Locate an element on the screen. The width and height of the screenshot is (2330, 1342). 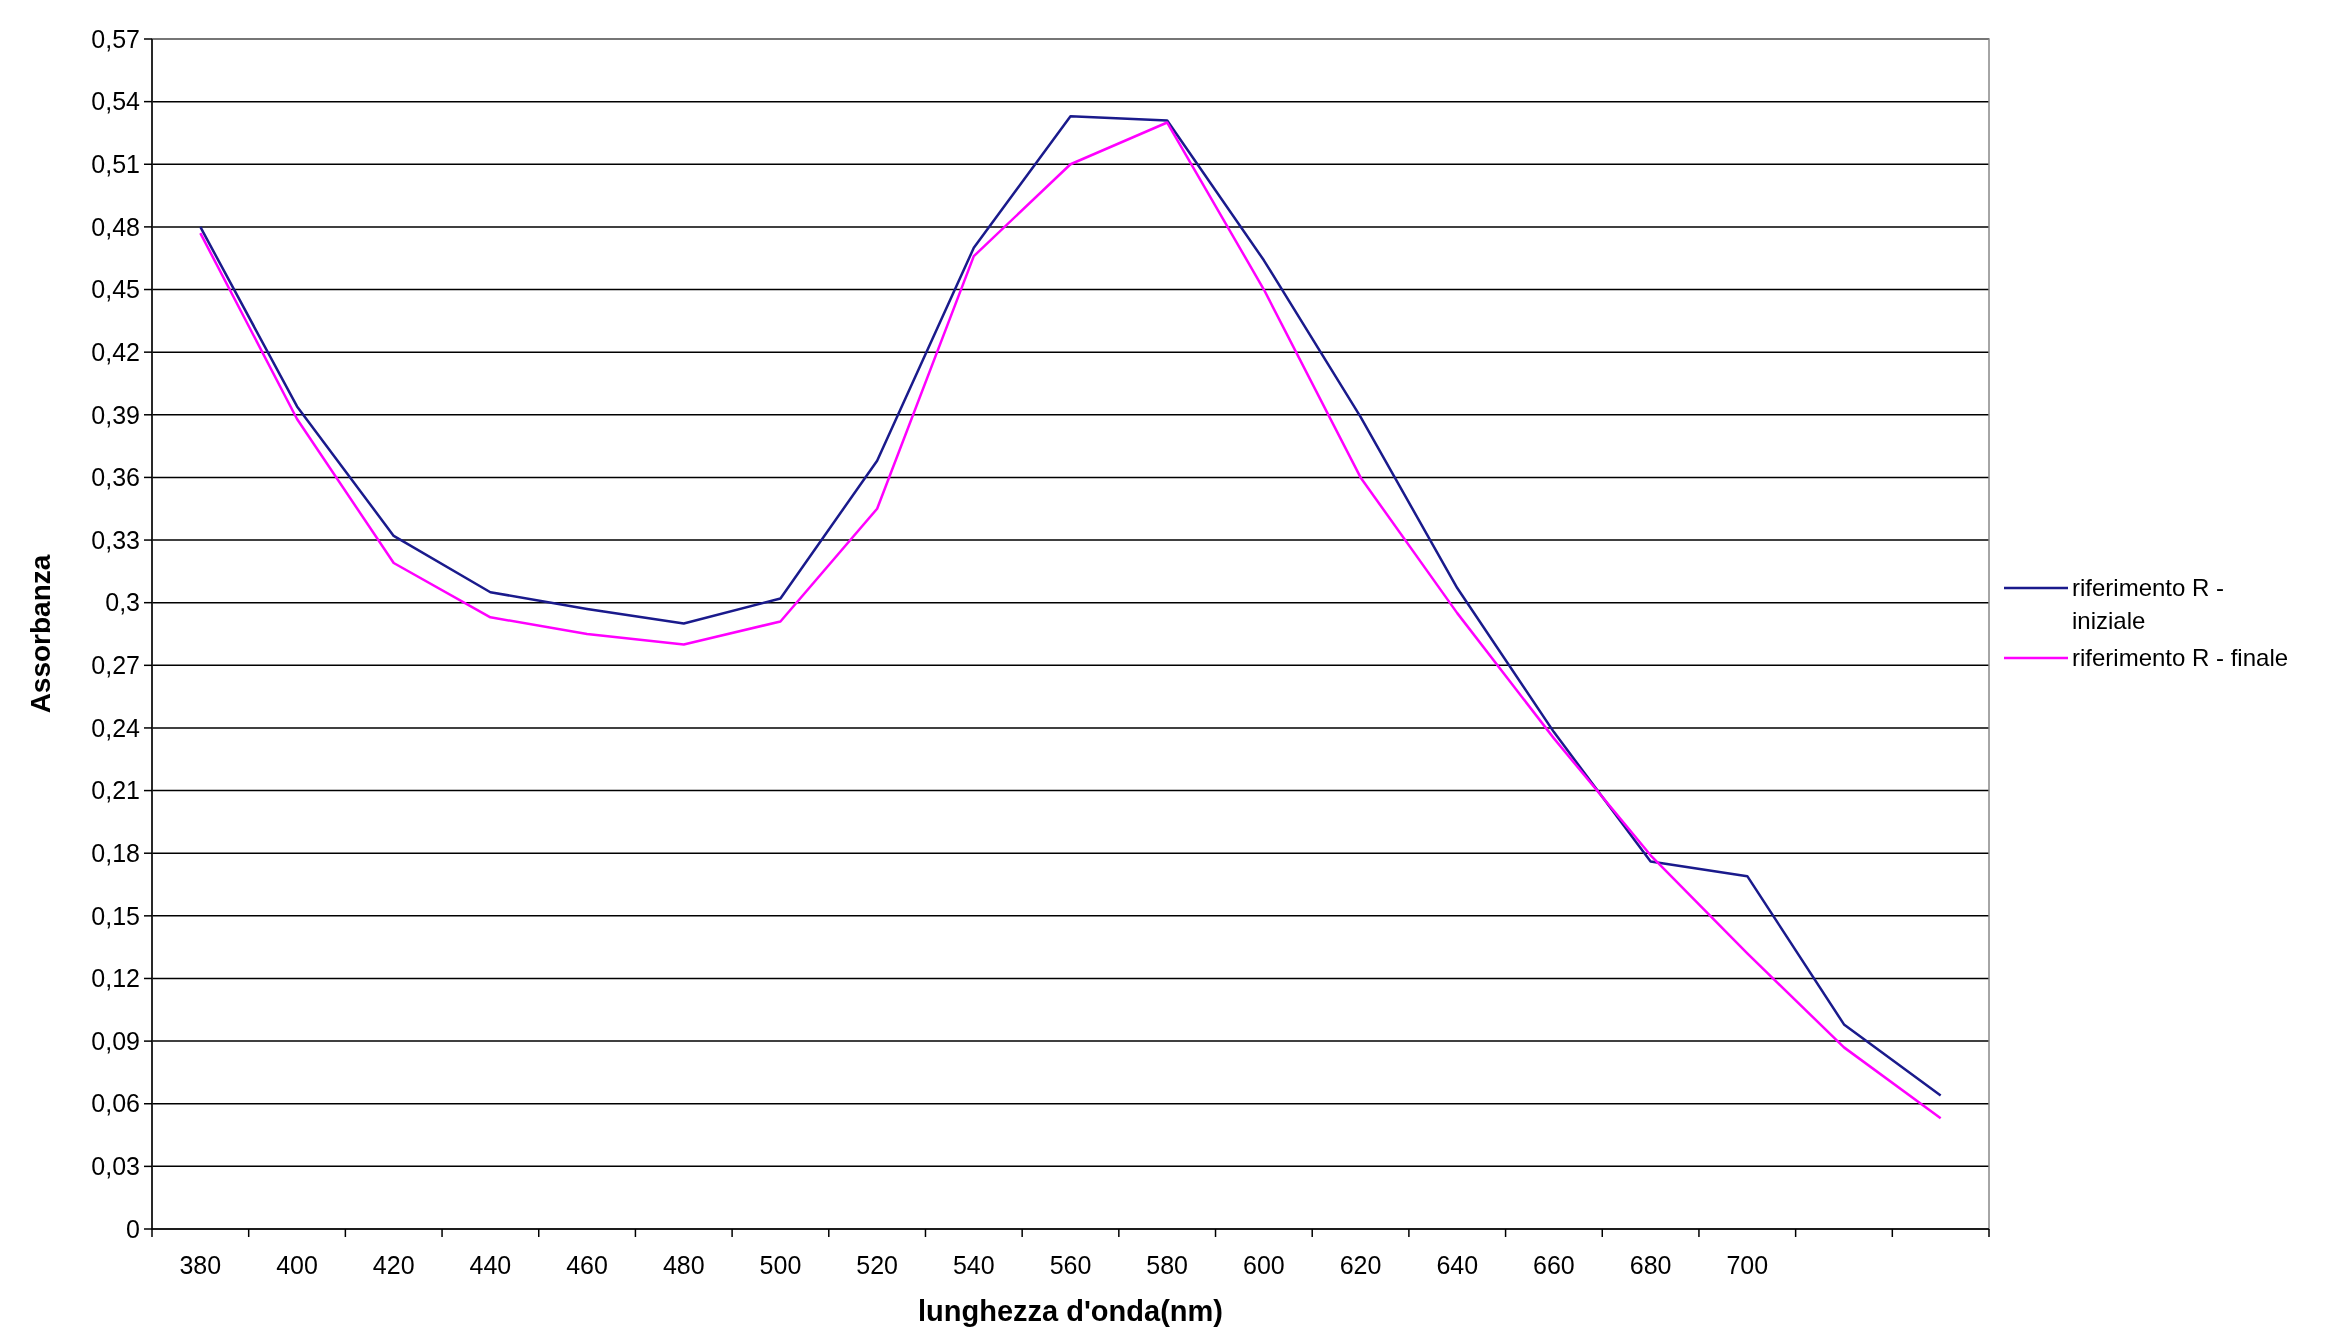
y-tick-label: 0,24 is located at coordinates (116, 727).